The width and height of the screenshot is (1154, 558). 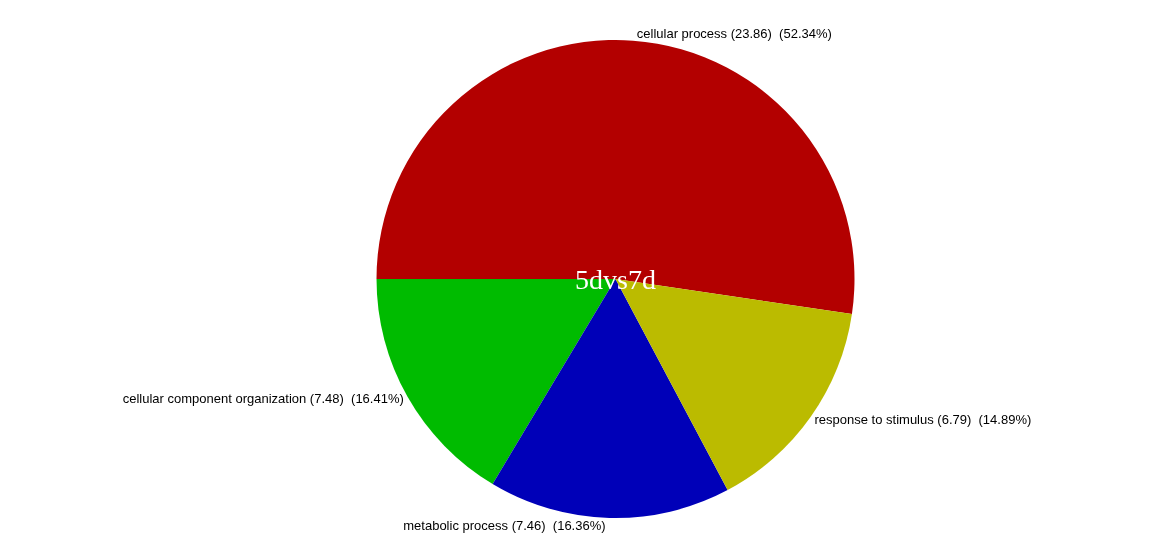 I want to click on slice-label: metabolic process (7.46) (16.36%), so click(x=504, y=525).